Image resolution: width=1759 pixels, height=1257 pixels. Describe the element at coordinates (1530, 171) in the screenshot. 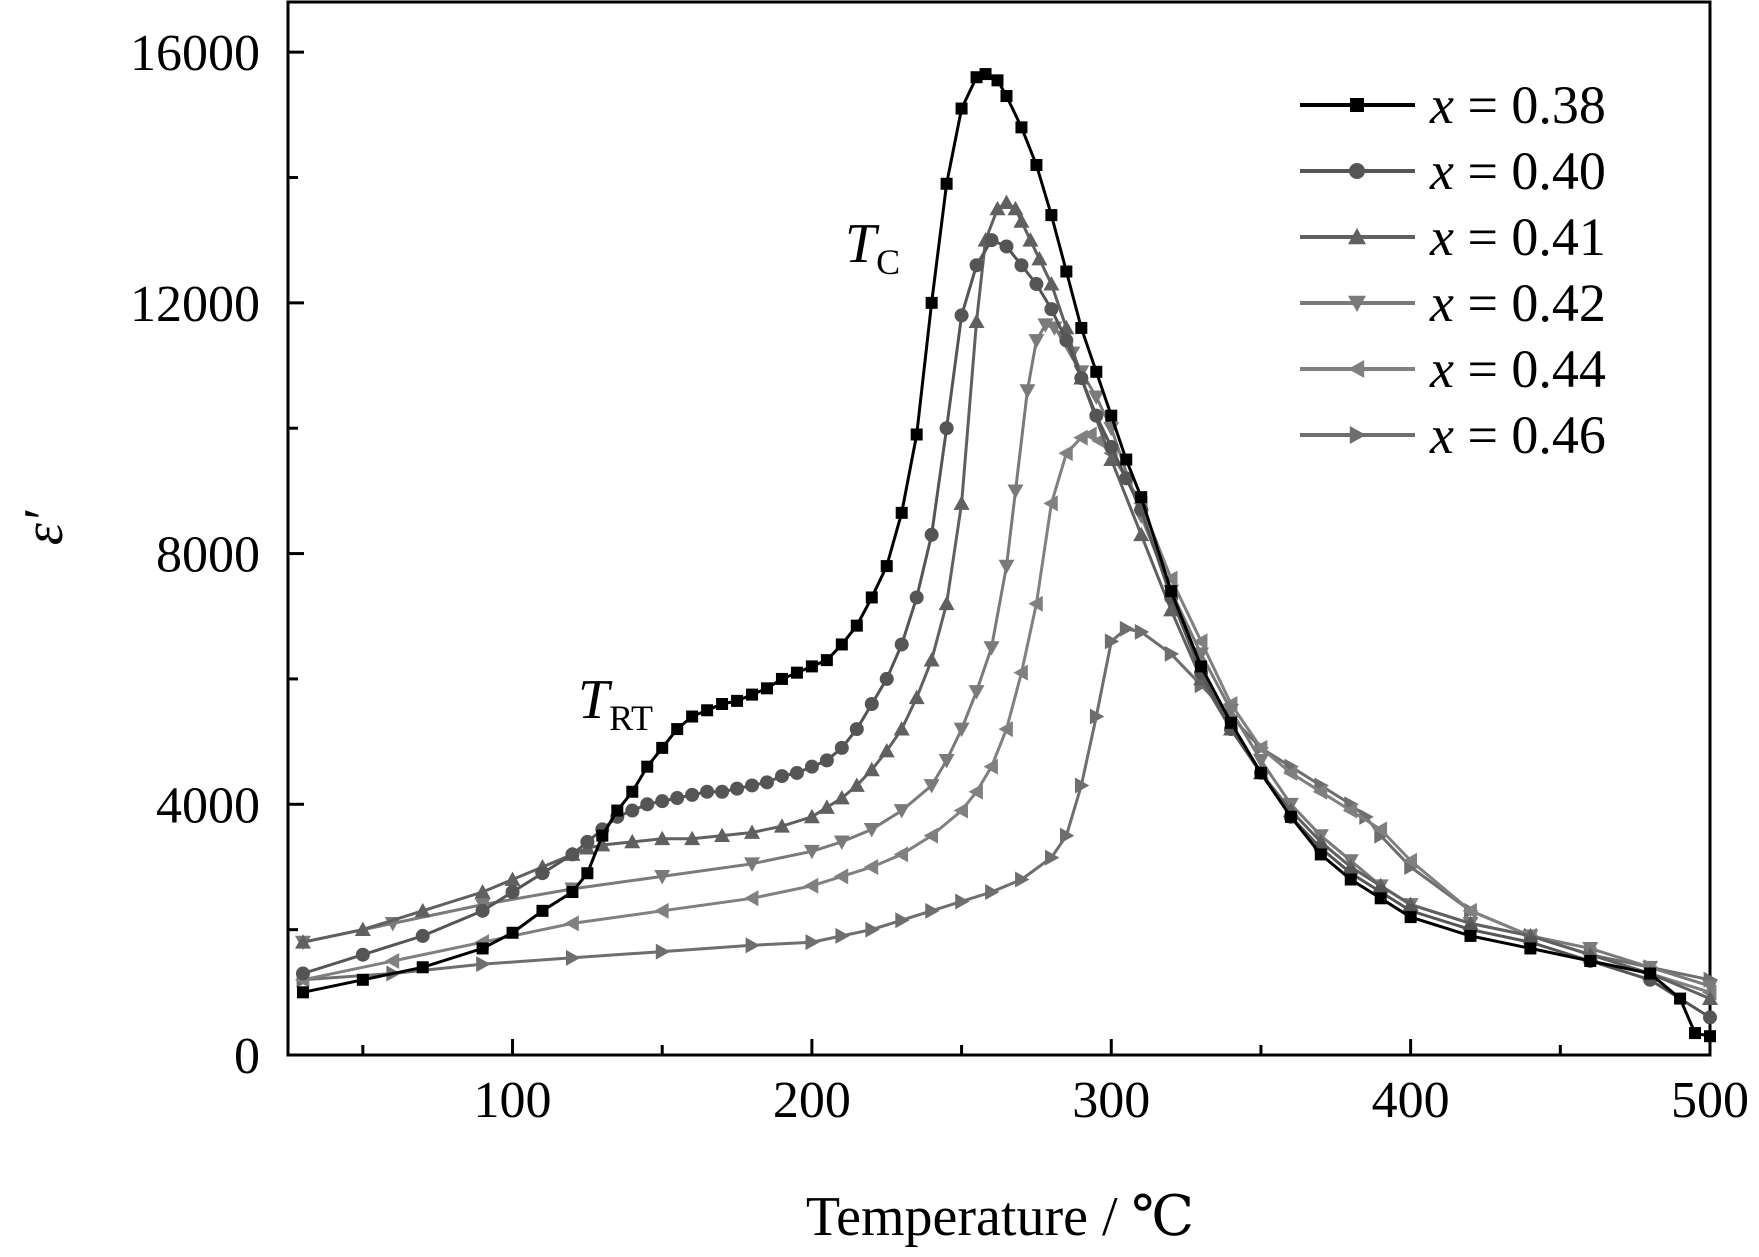

I see `legend-val: = 0.40` at that location.